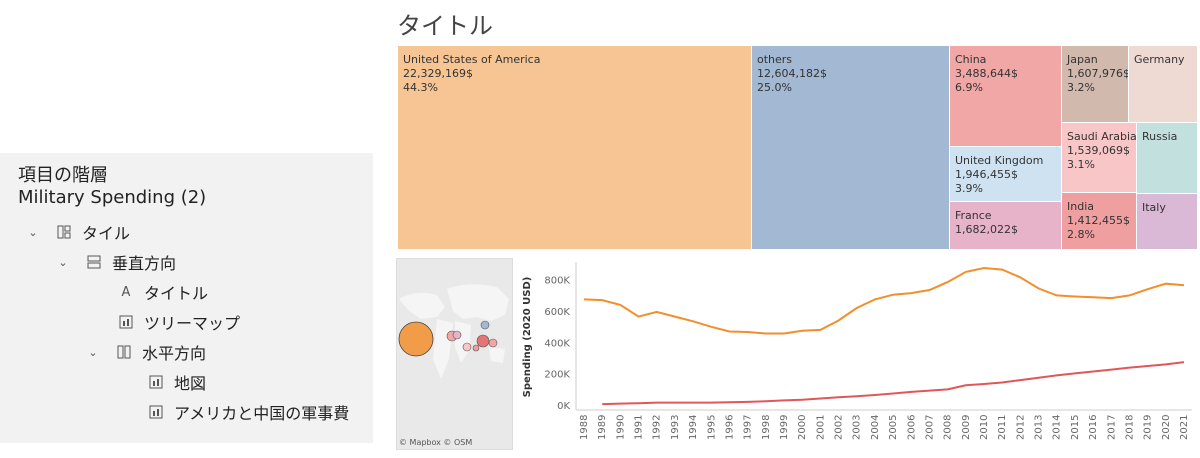  I want to click on tile-country: China, so click(971, 59).